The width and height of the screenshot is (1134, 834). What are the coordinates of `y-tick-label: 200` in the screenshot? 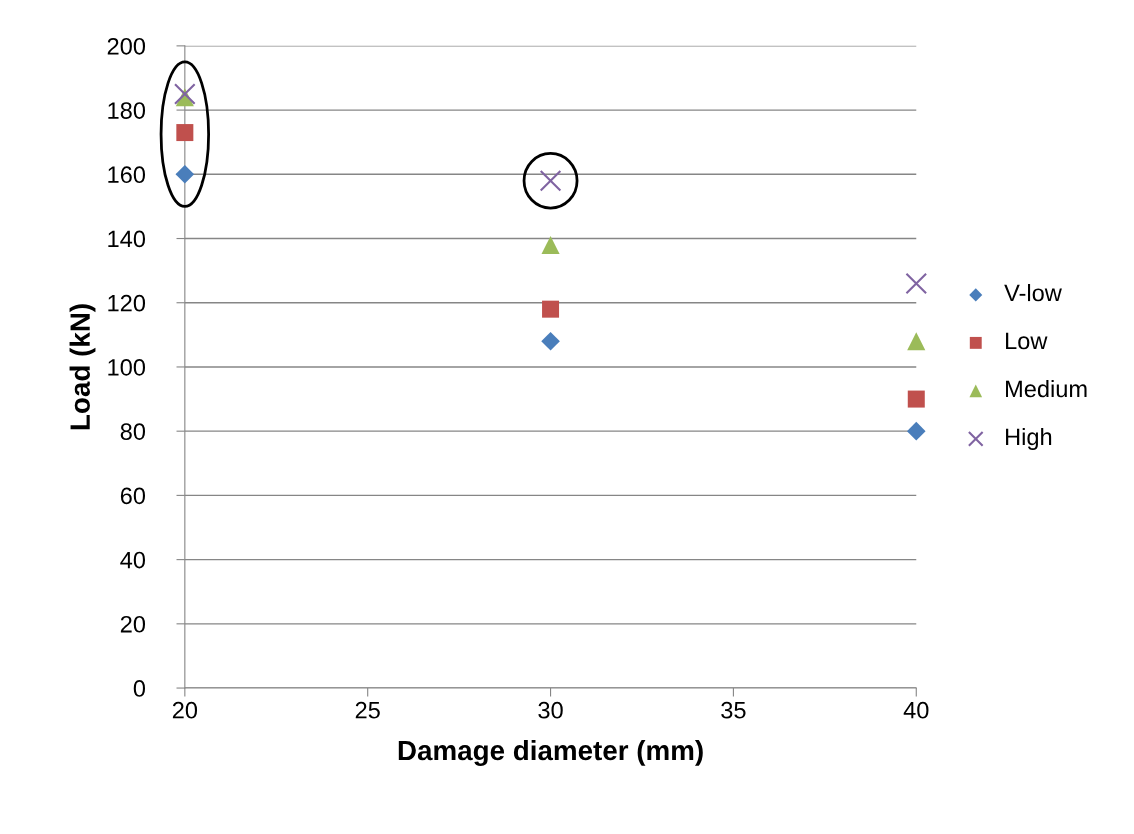 It's located at (126, 46).